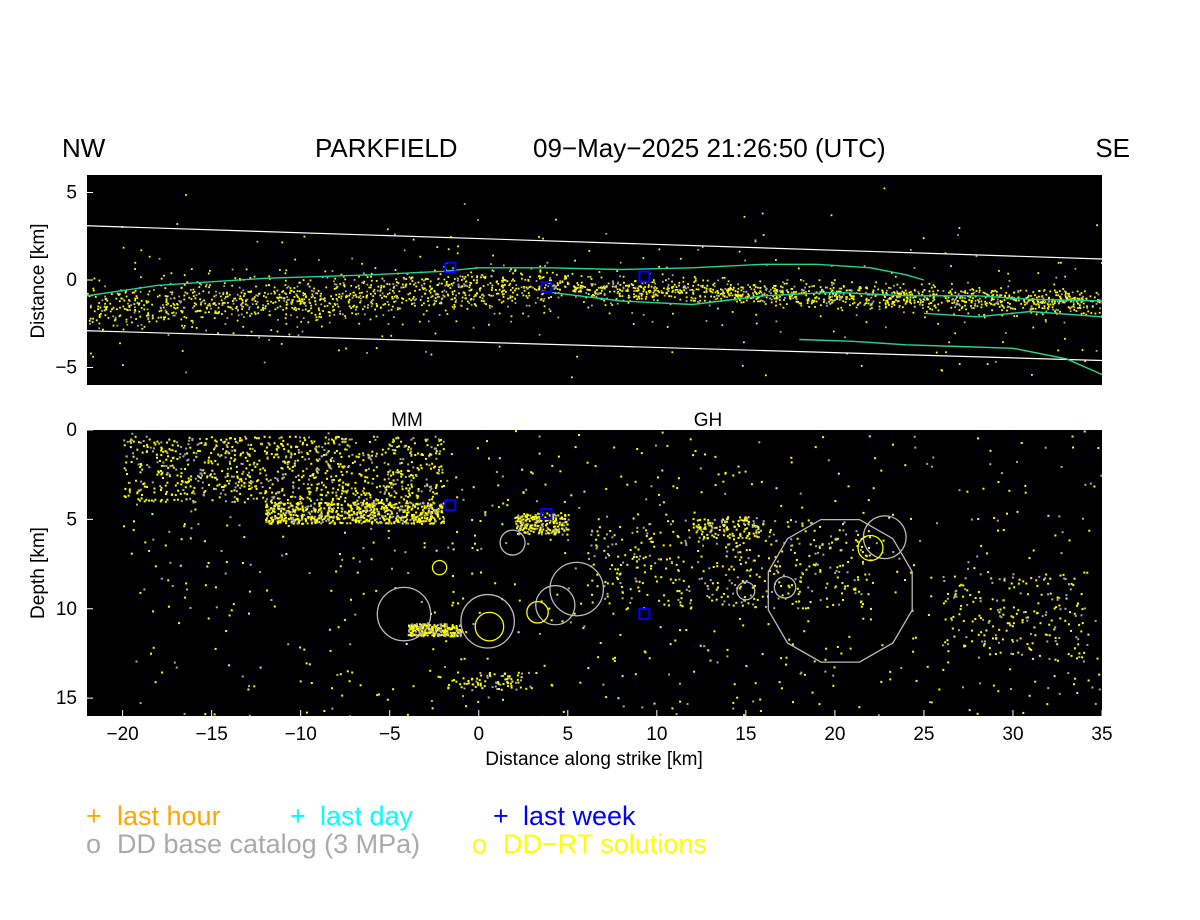  Describe the element at coordinates (84, 148) in the screenshot. I see `header-left: NW` at that location.